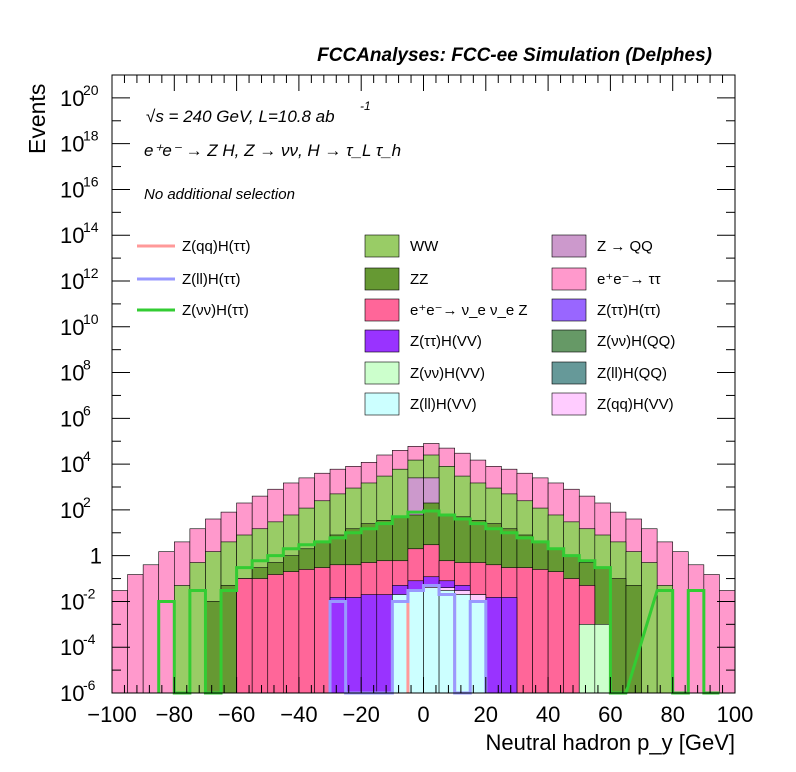  I want to click on legend-label-9: Z → QQ, so click(625, 246).